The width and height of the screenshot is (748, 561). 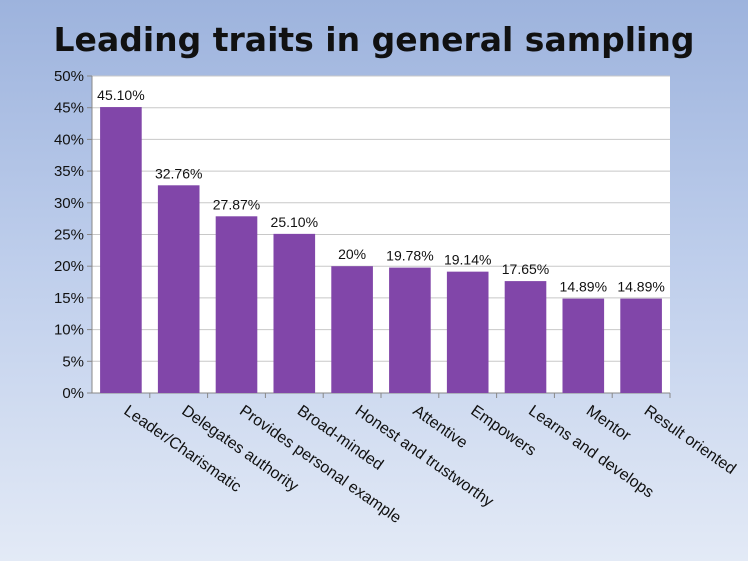 I want to click on data-label: 19.78%, so click(x=409, y=256).